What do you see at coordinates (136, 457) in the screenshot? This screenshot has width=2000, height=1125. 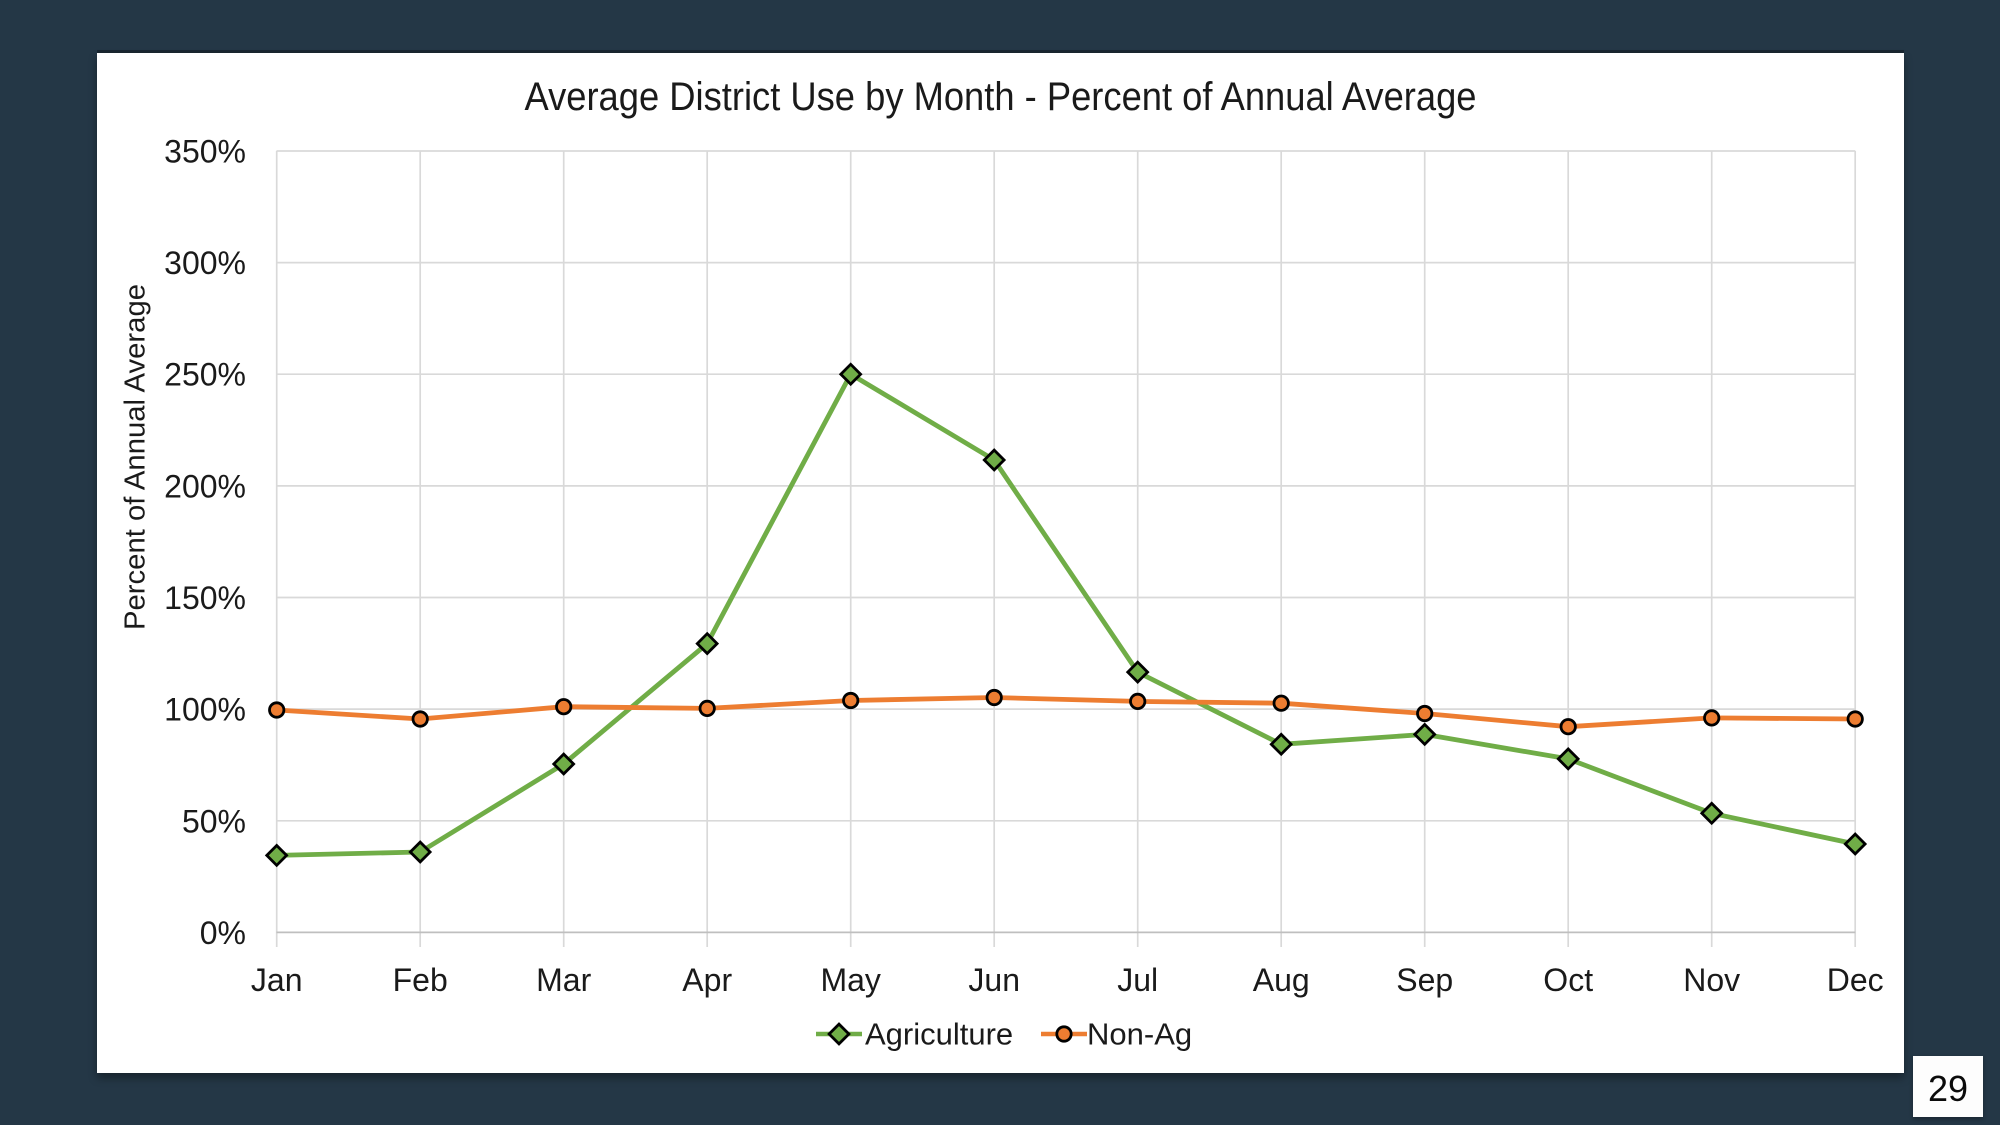 I see `svg-text: Percent of Annual Average` at bounding box center [136, 457].